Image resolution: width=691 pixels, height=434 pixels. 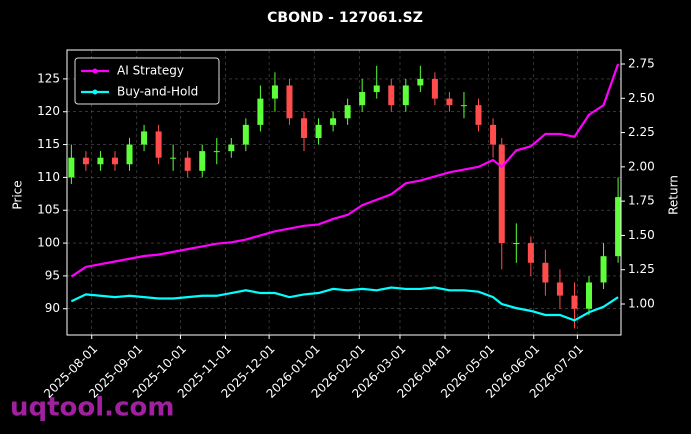 What do you see at coordinates (150, 71) in the screenshot?
I see `legend-label: AI Strategy` at bounding box center [150, 71].